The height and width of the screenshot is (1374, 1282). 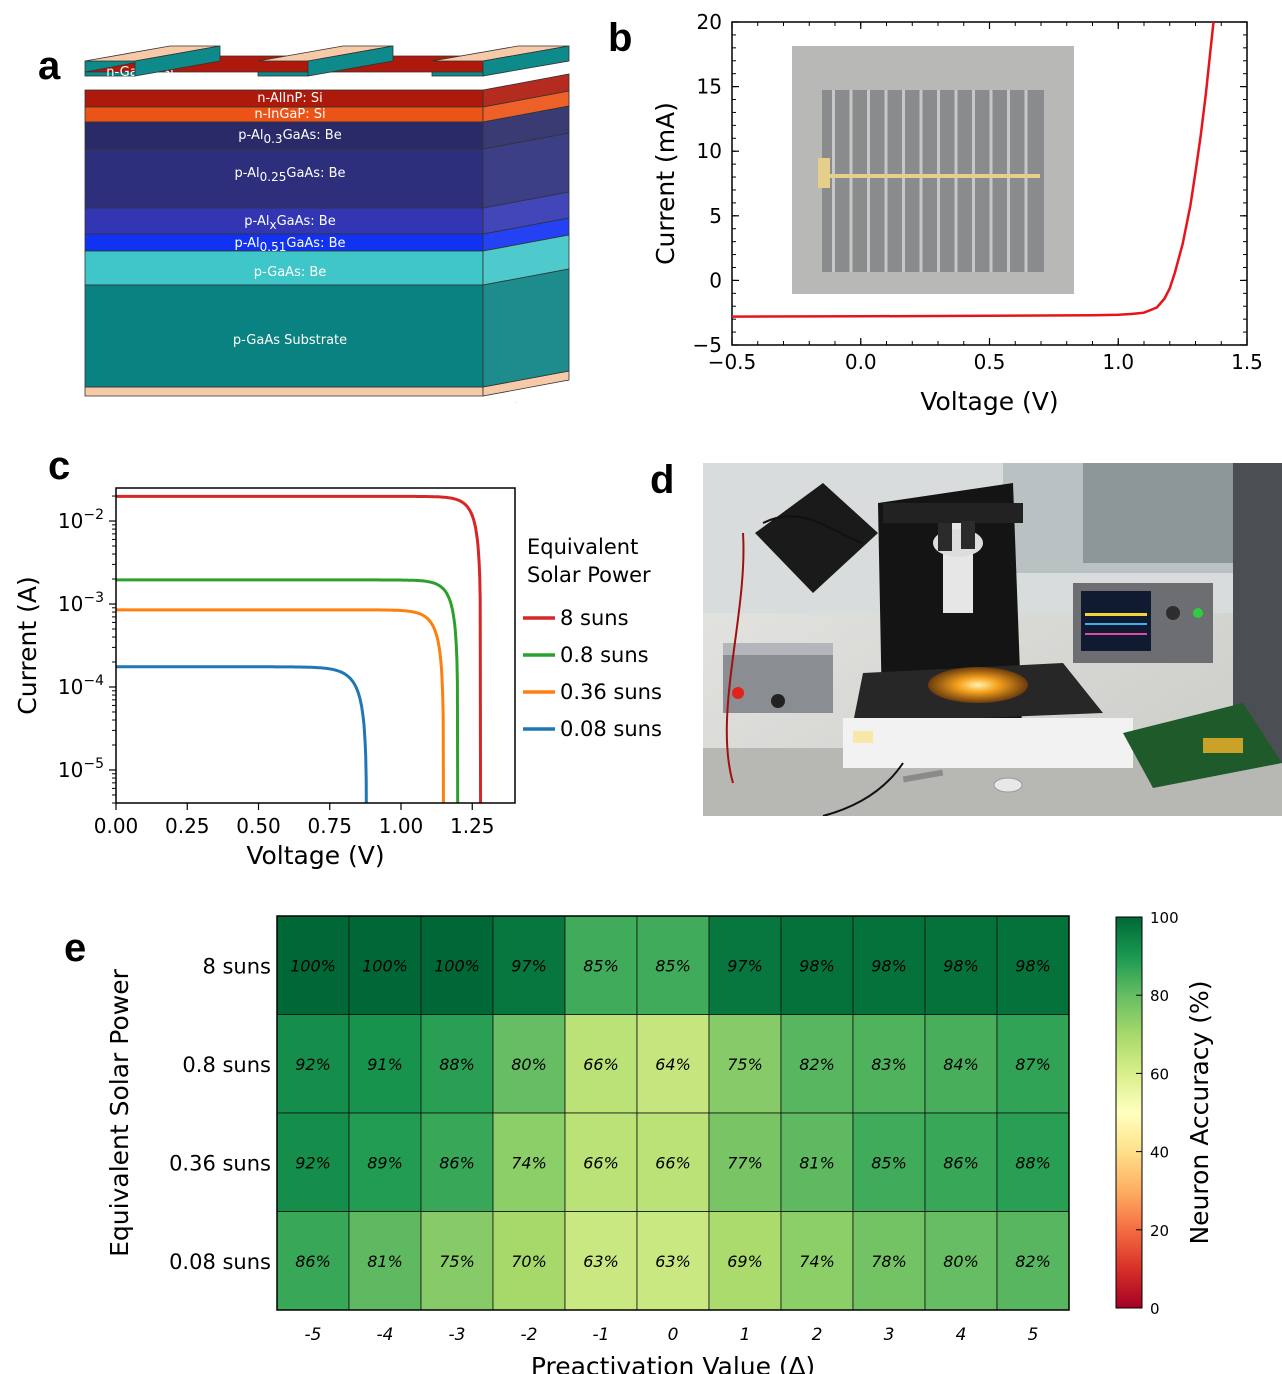 What do you see at coordinates (1199, 1112) in the screenshot?
I see `colorbar-label: Neuron Accuracy (%)` at bounding box center [1199, 1112].